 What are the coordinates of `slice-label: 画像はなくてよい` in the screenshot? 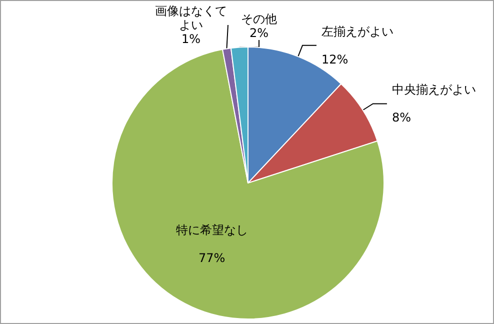 It's located at (191, 18).